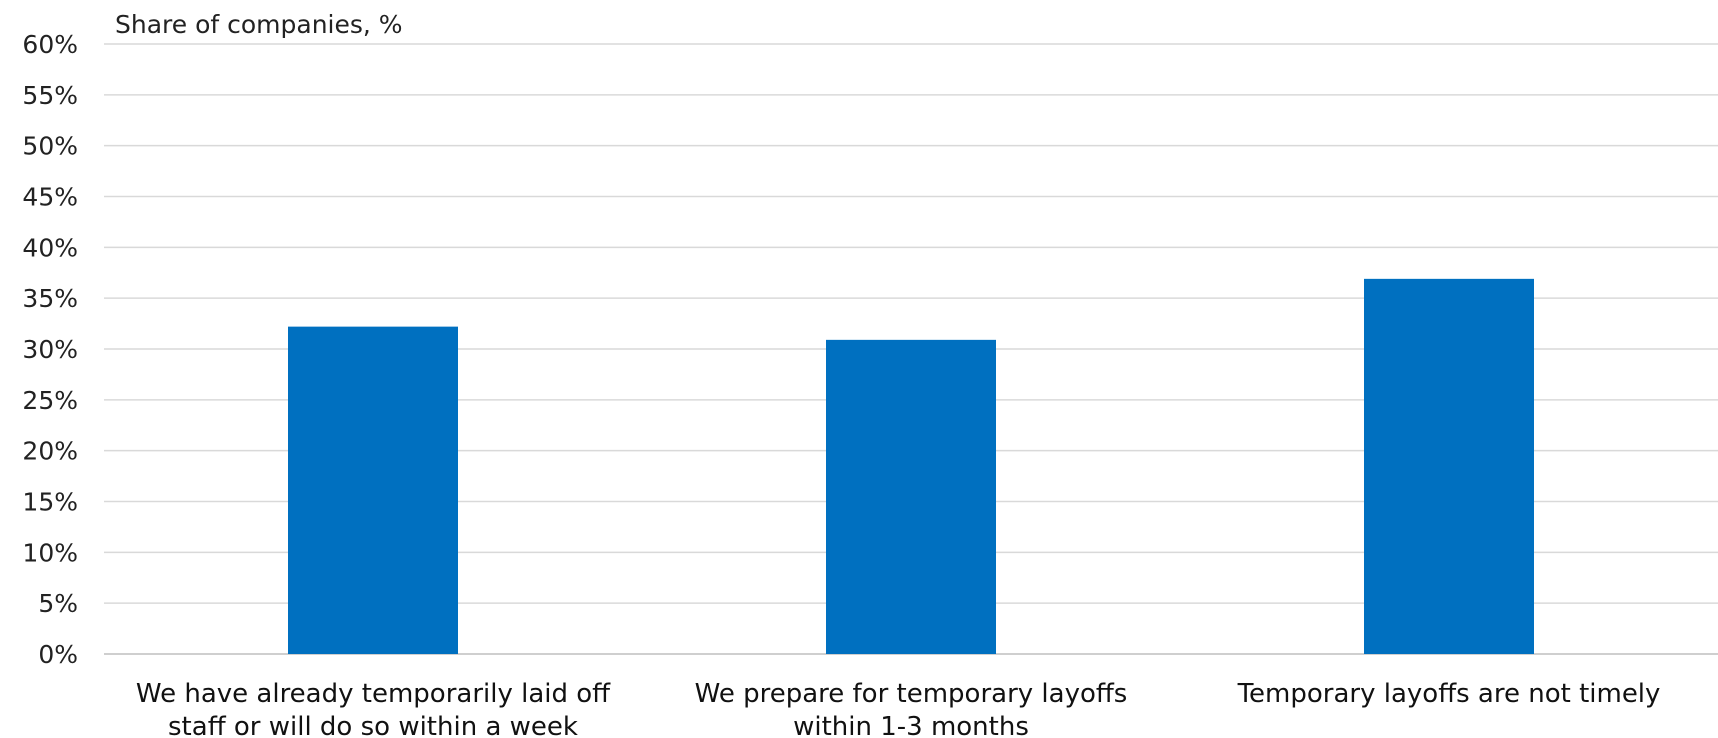 This screenshot has width=1718, height=738. Describe the element at coordinates (50, 451) in the screenshot. I see `y-tick-label-20: 20%` at that location.